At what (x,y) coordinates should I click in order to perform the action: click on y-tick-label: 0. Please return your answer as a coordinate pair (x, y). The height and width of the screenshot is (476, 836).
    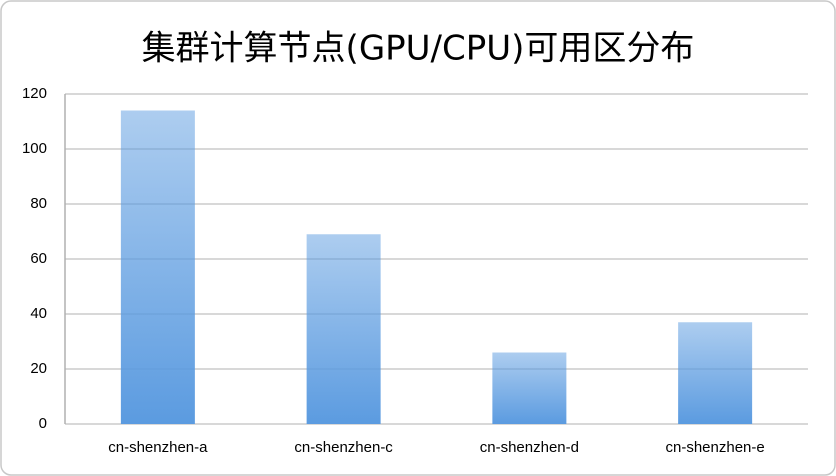
    Looking at the image, I should click on (43, 423).